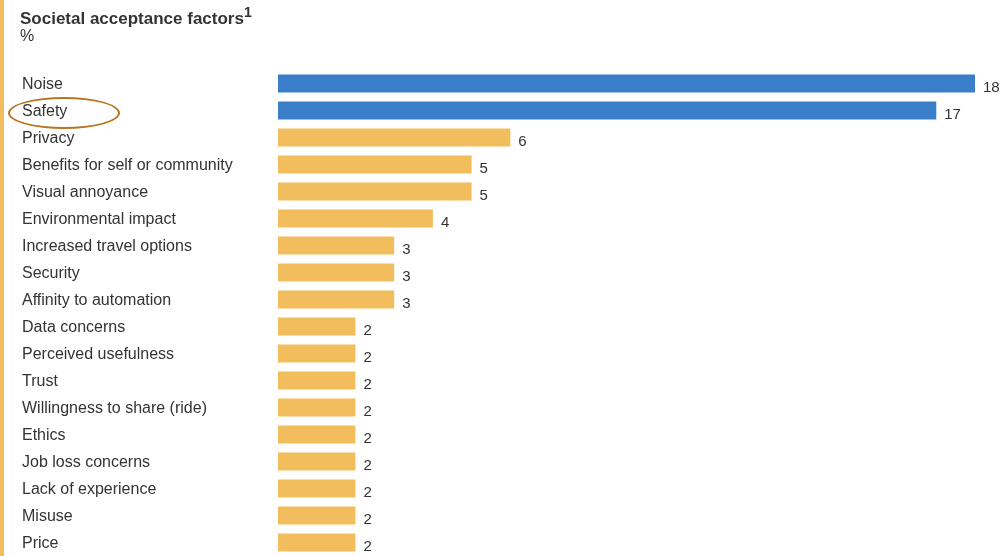  I want to click on y-tick-label: Increased travel options, so click(107, 245).